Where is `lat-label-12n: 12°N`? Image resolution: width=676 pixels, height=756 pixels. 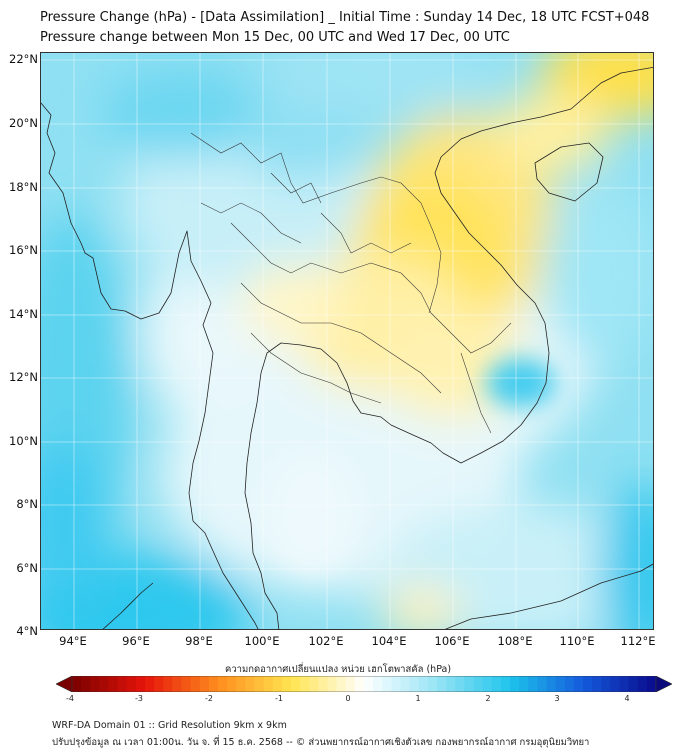
lat-label-12n: 12°N is located at coordinates (23, 377).